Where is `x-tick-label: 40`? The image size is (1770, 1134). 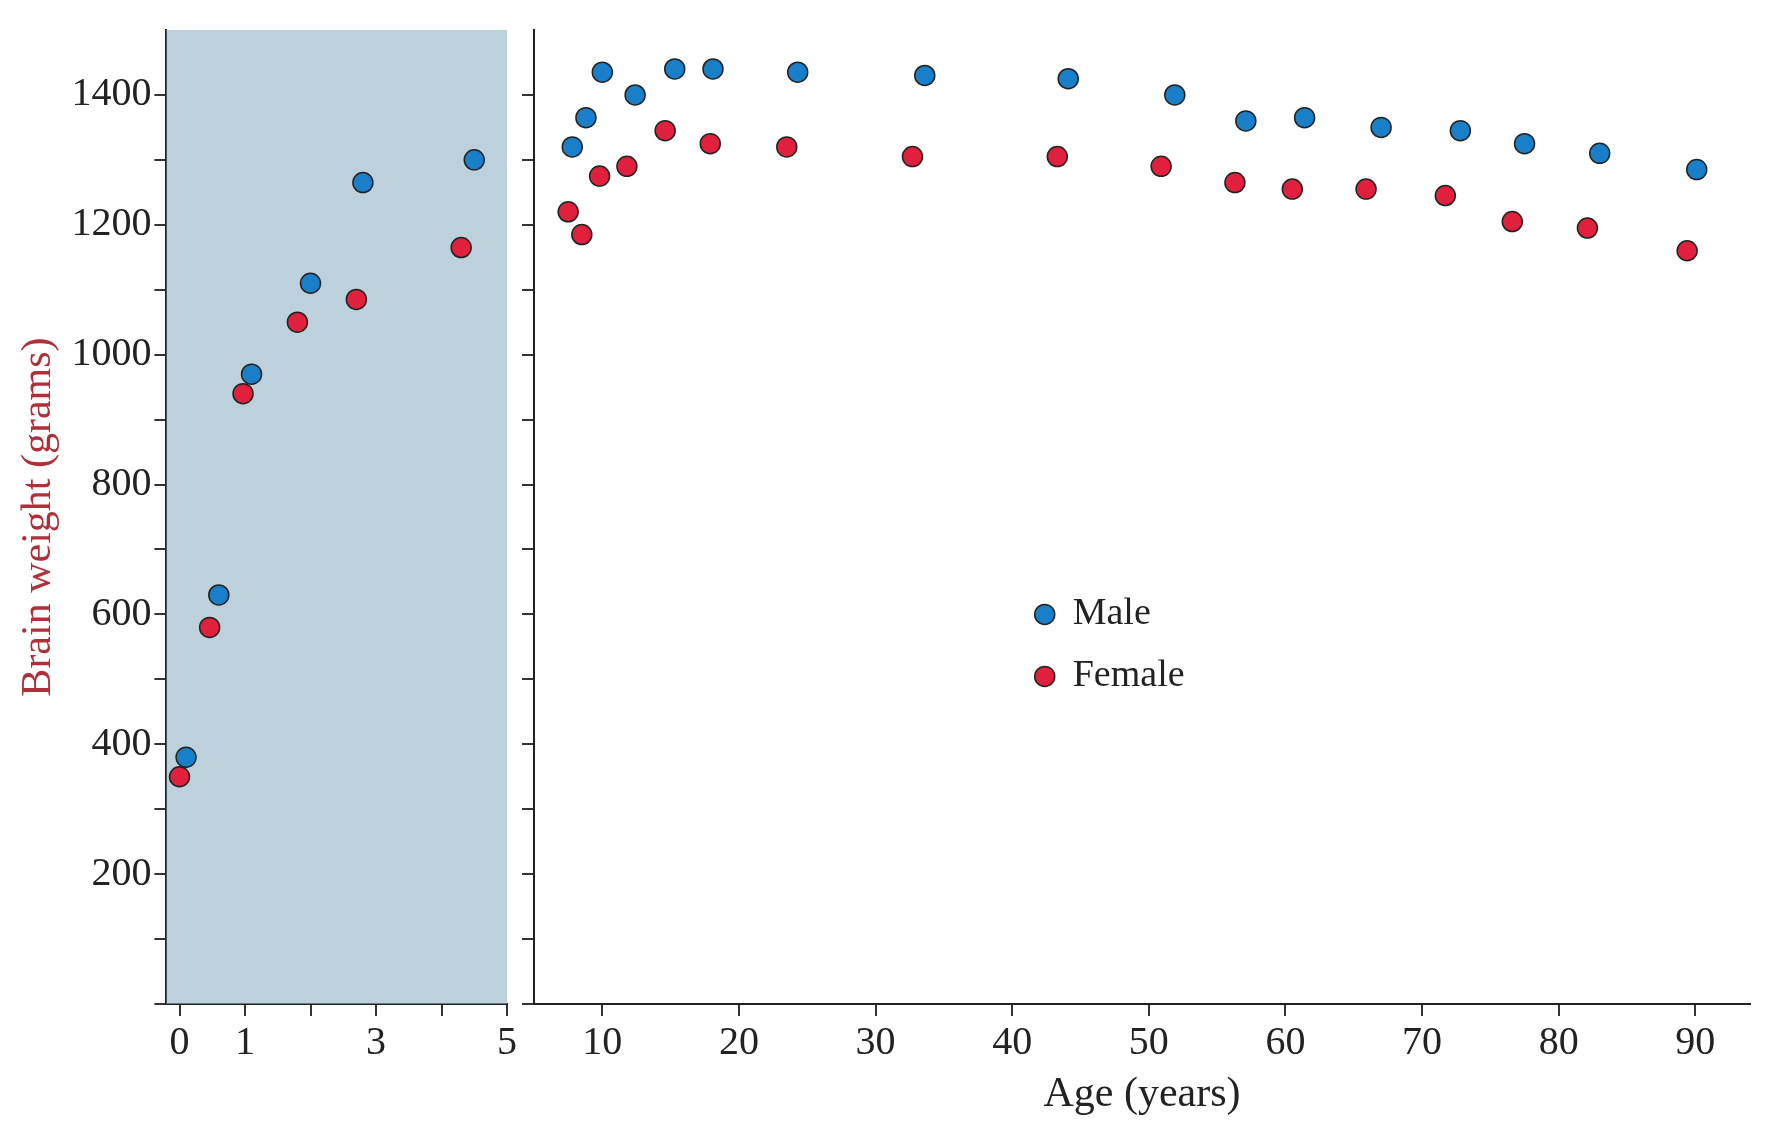 x-tick-label: 40 is located at coordinates (1012, 1040).